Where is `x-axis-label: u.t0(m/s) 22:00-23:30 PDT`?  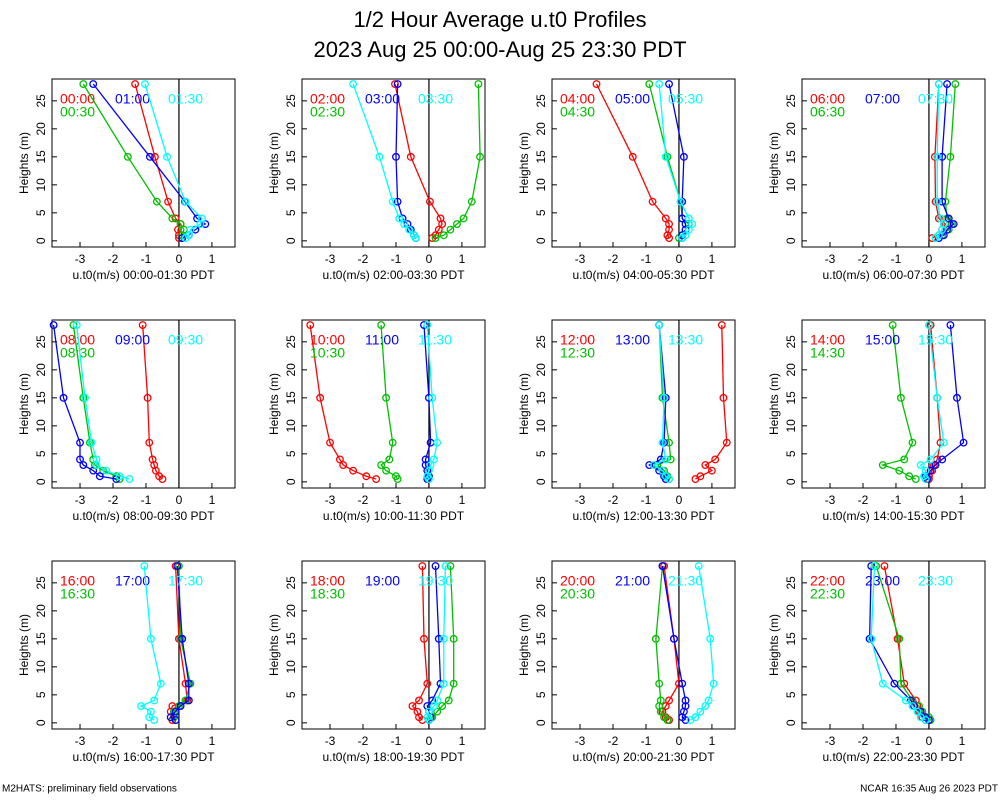
x-axis-label: u.t0(m/s) 22:00-23:30 PDT is located at coordinates (893, 757).